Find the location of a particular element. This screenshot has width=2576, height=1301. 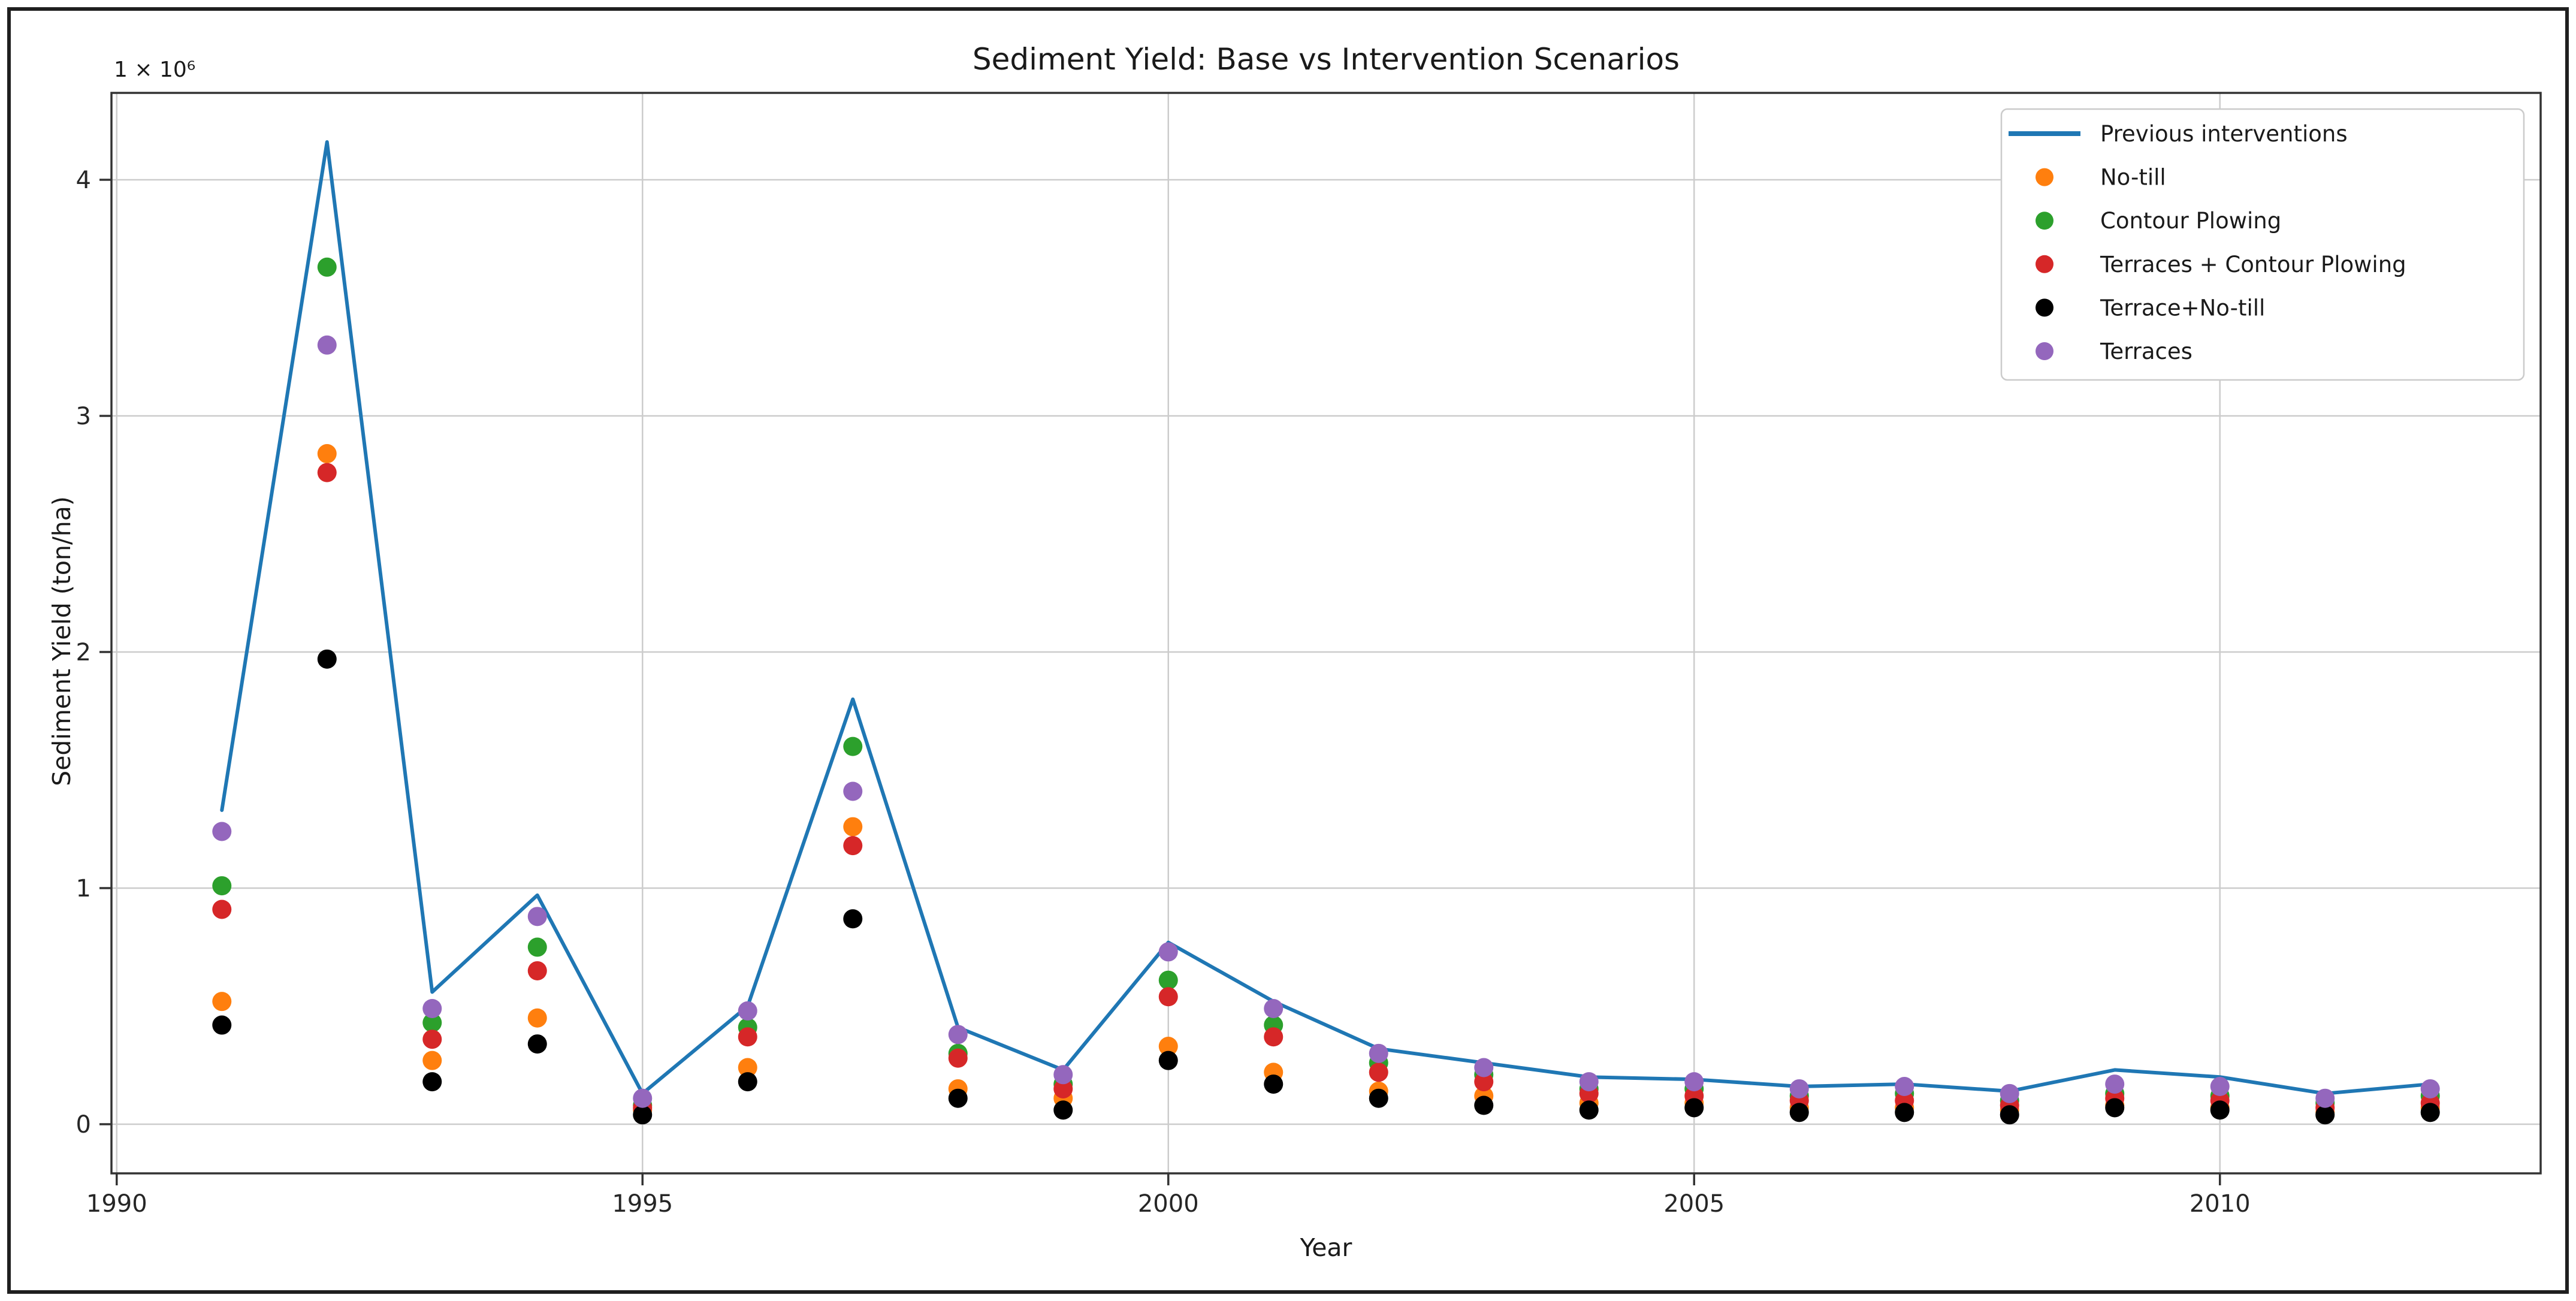

legend-marker-terraces-contour-plowing is located at coordinates (2045, 264).